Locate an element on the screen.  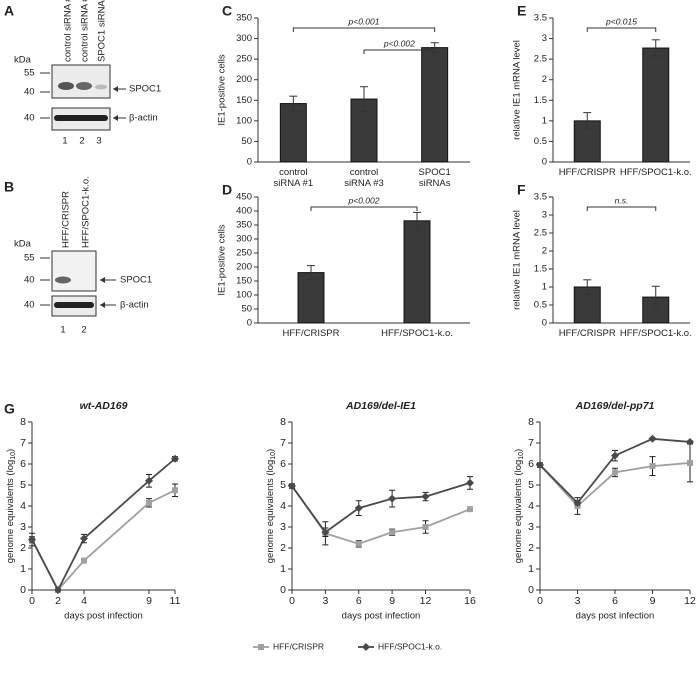
y-tick-label: 0.5 is located at coordinates (540, 141).